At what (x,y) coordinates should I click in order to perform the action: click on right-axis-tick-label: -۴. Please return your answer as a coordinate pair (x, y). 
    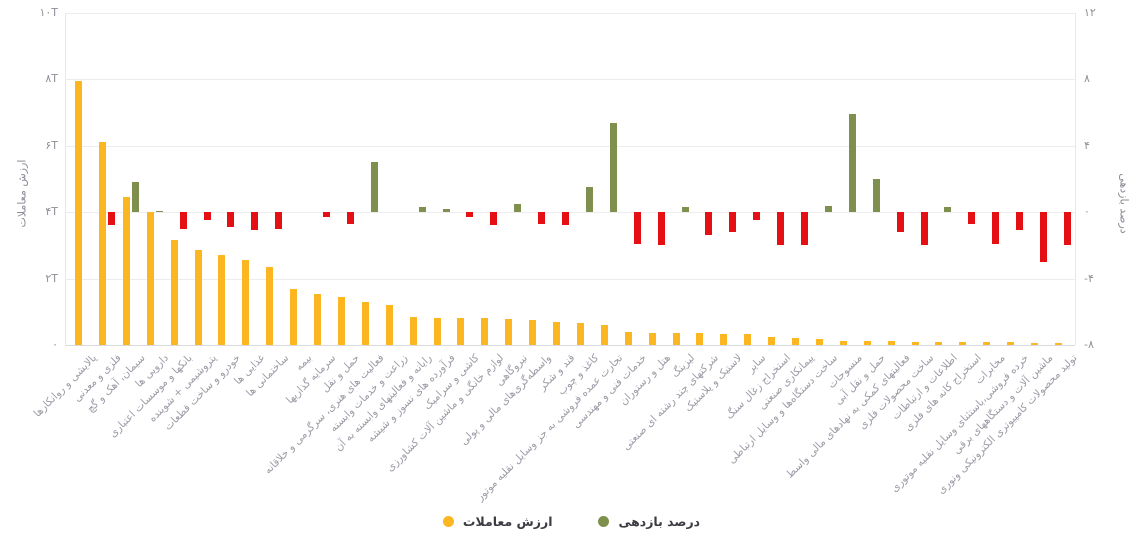
    Looking at the image, I should click on (1089, 278).